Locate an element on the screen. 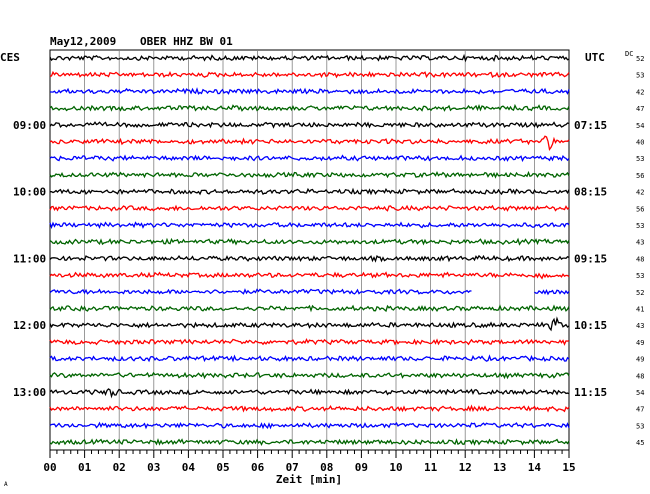  right-time-label: 11:15 is located at coordinates (590, 392).